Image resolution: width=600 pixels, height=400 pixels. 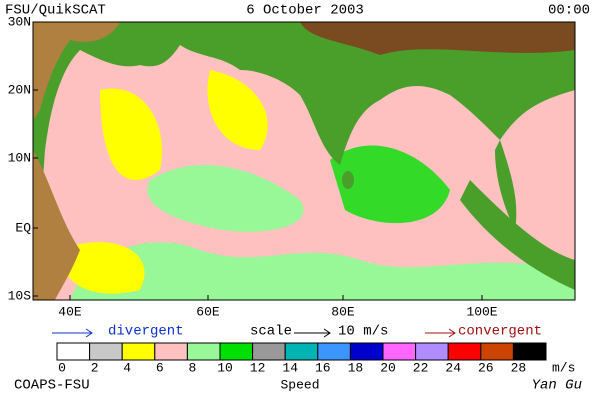 I want to click on divergent-arrow-head, so click(x=89, y=333).